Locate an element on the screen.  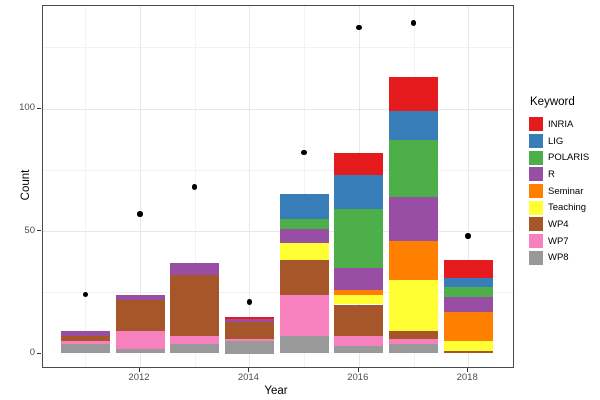
bar-segment-r-2014 is located at coordinates (249, 320).